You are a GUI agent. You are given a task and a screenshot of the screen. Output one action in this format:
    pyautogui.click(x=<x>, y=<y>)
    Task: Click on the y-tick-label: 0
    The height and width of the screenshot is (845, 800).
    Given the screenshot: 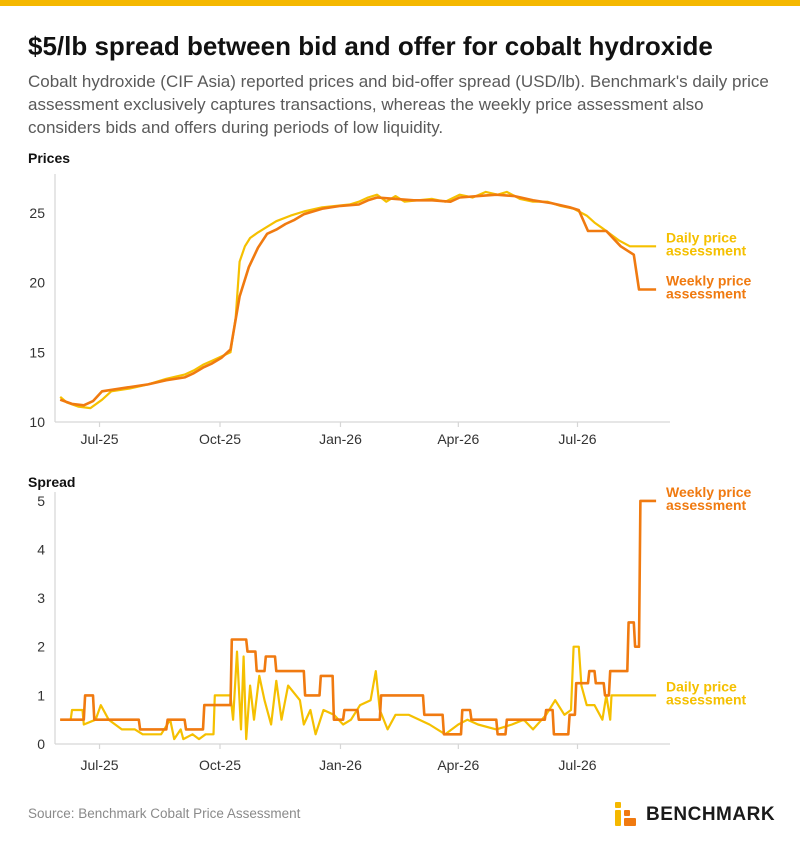 What is the action you would take?
    pyautogui.click(x=41, y=744)
    